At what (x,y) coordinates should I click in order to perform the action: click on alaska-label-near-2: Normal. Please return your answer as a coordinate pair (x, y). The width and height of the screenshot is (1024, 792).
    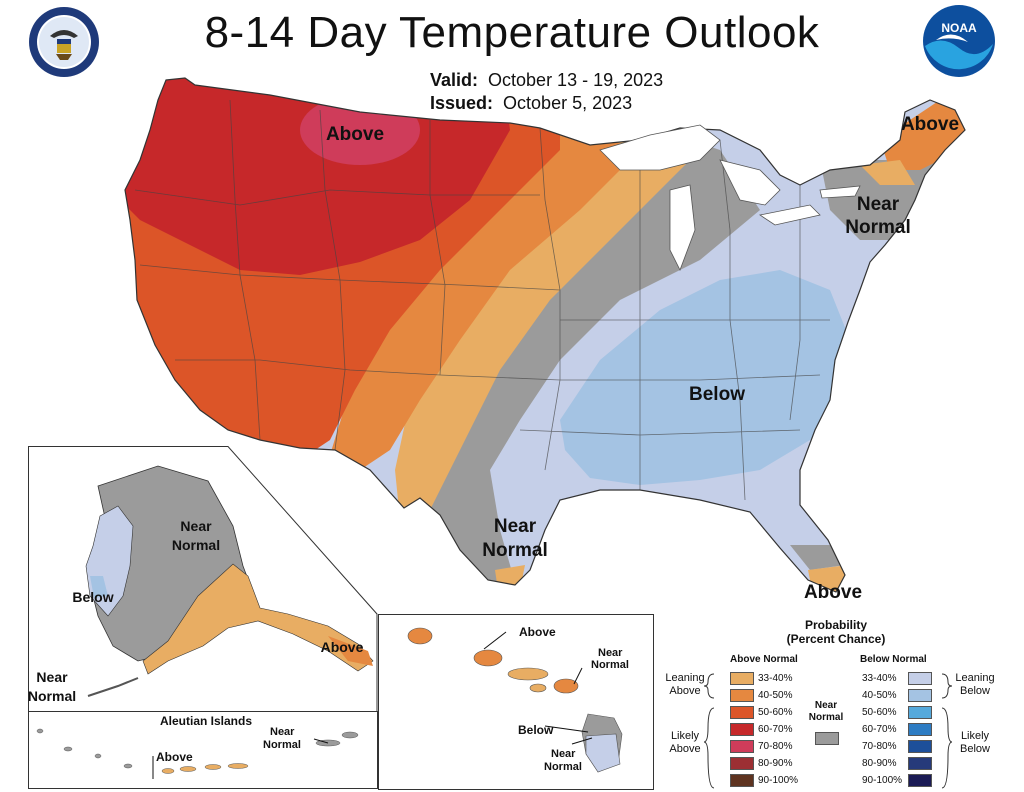
    Looking at the image, I should click on (196, 545).